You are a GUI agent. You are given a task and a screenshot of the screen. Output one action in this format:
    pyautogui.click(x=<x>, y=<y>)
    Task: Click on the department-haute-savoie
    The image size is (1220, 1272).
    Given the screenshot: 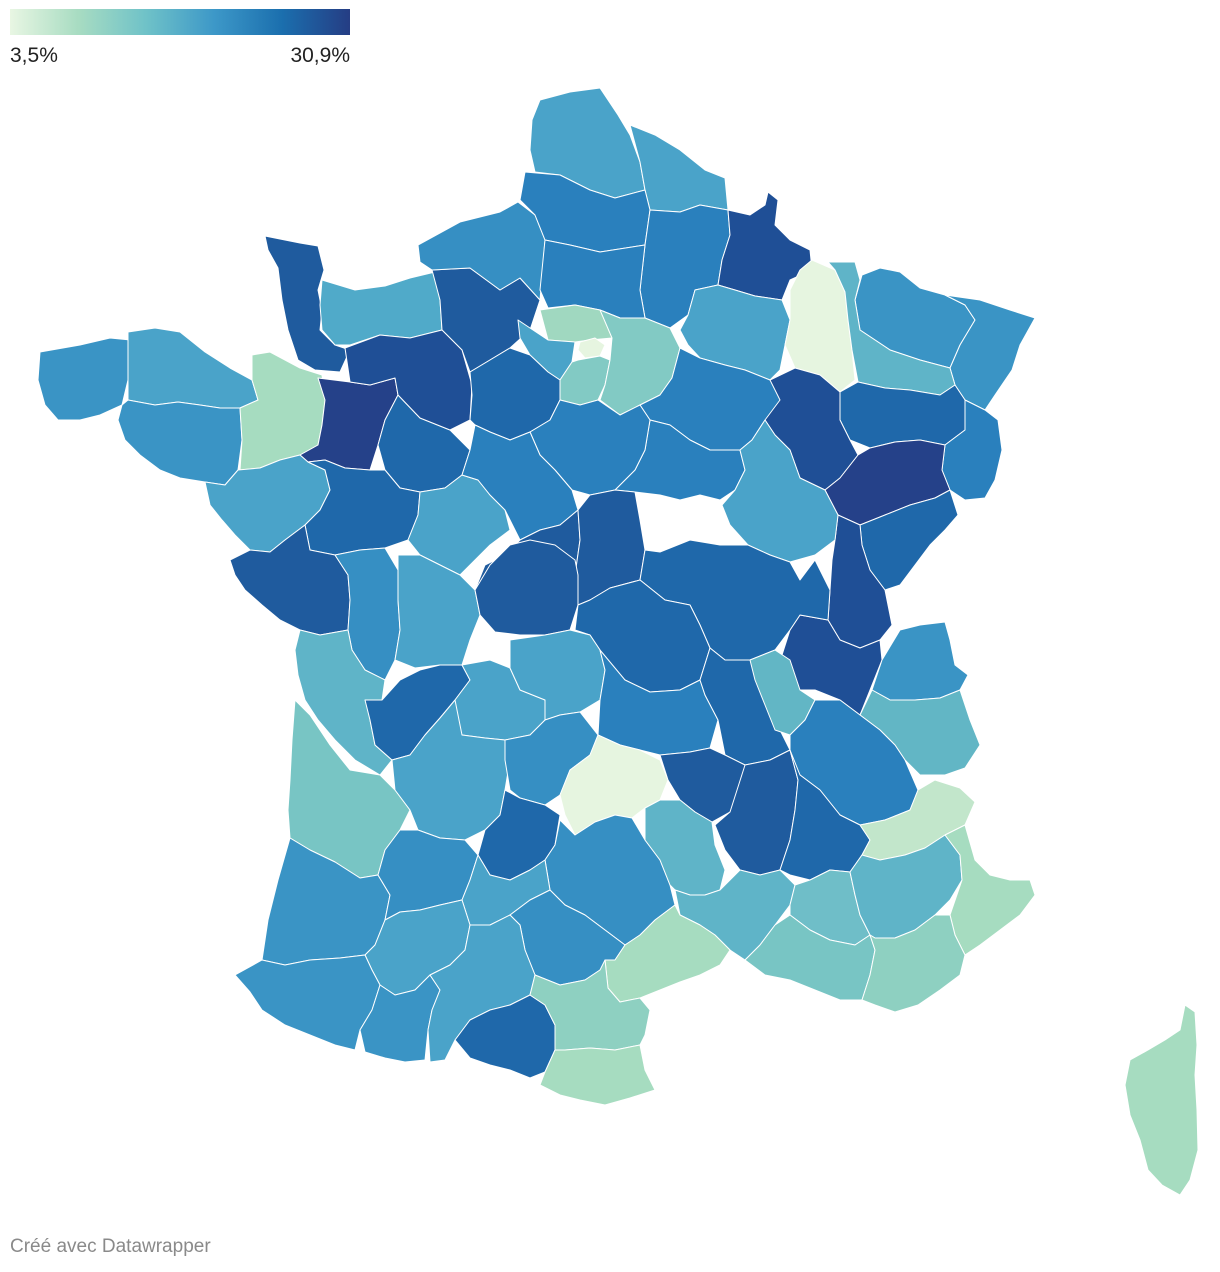 What is the action you would take?
    pyautogui.click(x=920, y=661)
    